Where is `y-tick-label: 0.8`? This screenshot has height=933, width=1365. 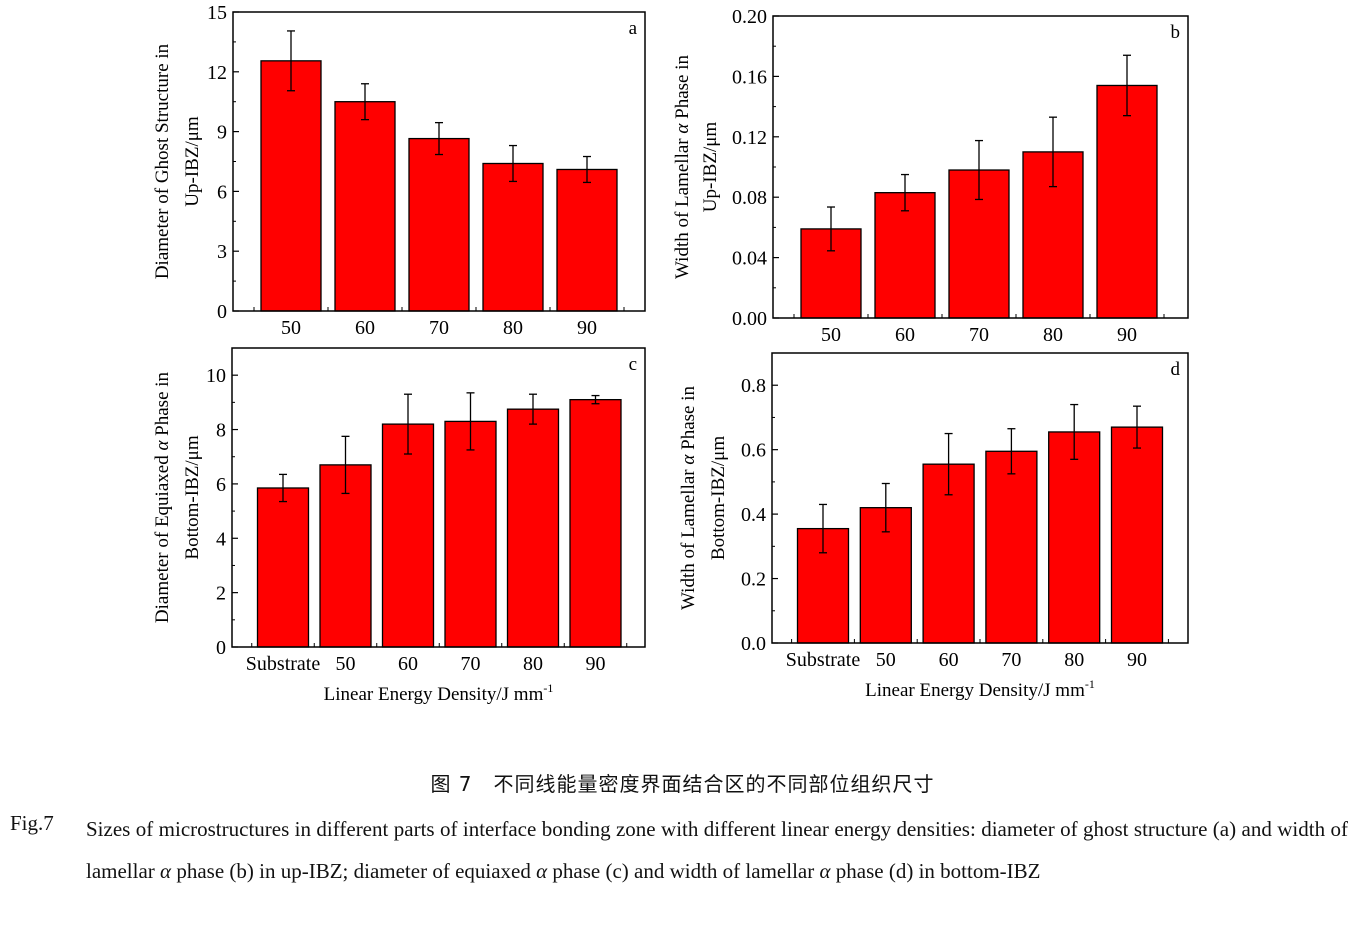
y-tick-label: 0.8 is located at coordinates (753, 386).